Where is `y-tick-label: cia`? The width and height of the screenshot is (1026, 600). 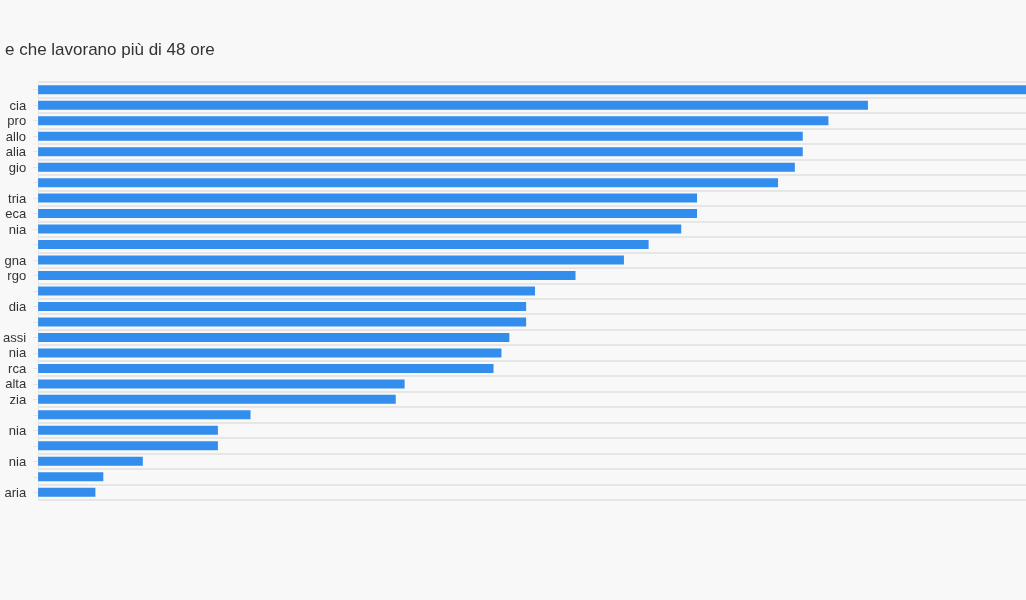
y-tick-label: cia is located at coordinates (18, 105).